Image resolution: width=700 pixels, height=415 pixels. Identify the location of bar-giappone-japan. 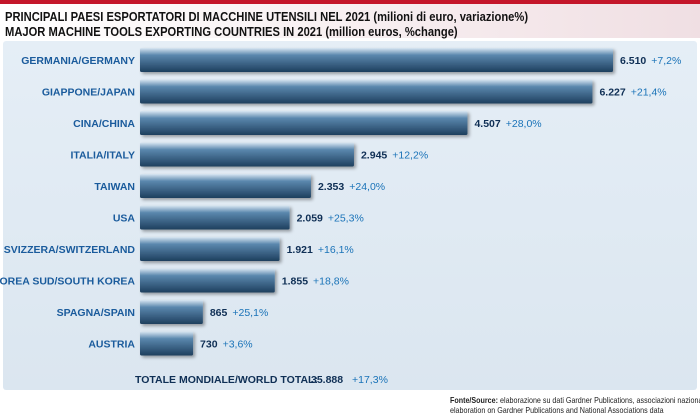
(366, 91).